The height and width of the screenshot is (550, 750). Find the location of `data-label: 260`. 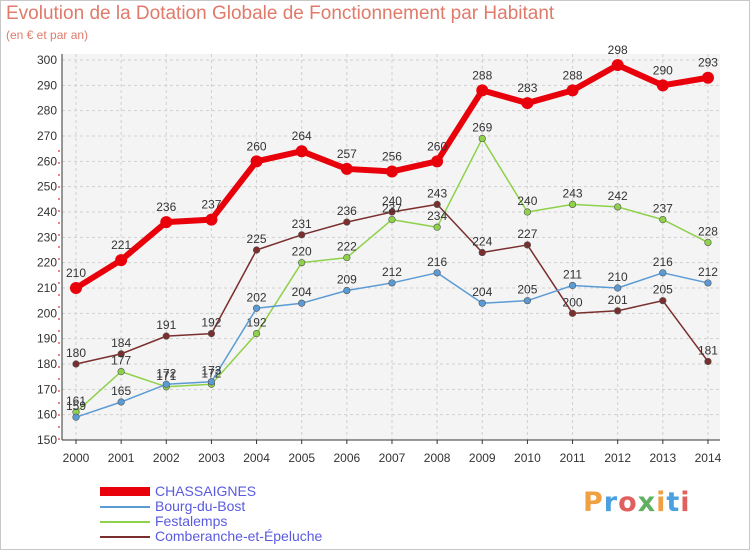

data-label: 260 is located at coordinates (257, 146).